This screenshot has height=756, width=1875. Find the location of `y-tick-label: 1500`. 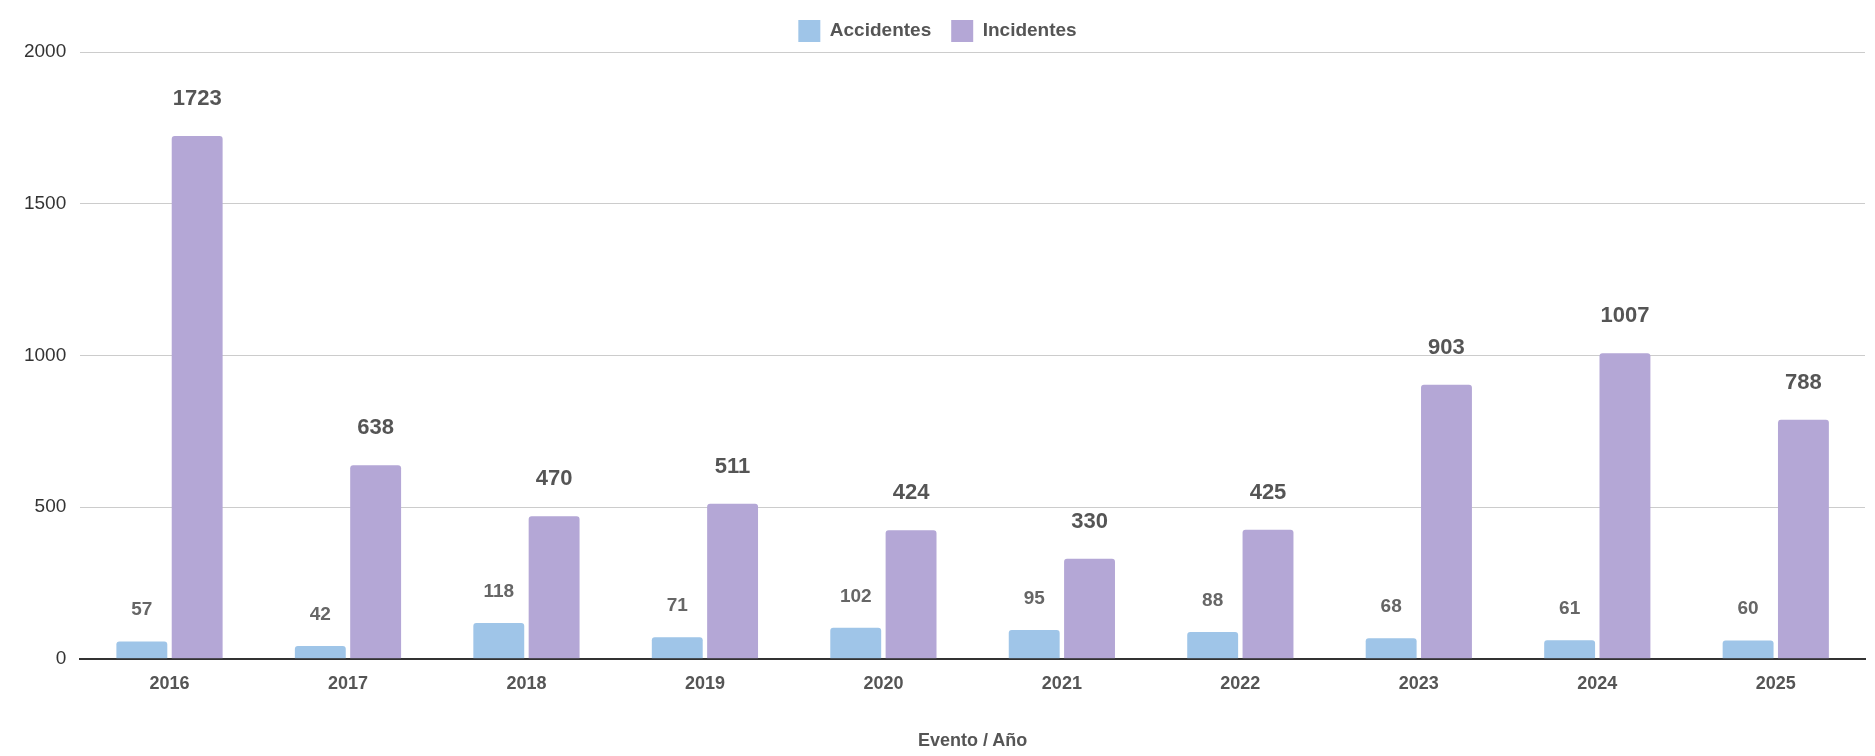

y-tick-label: 1500 is located at coordinates (45, 202).